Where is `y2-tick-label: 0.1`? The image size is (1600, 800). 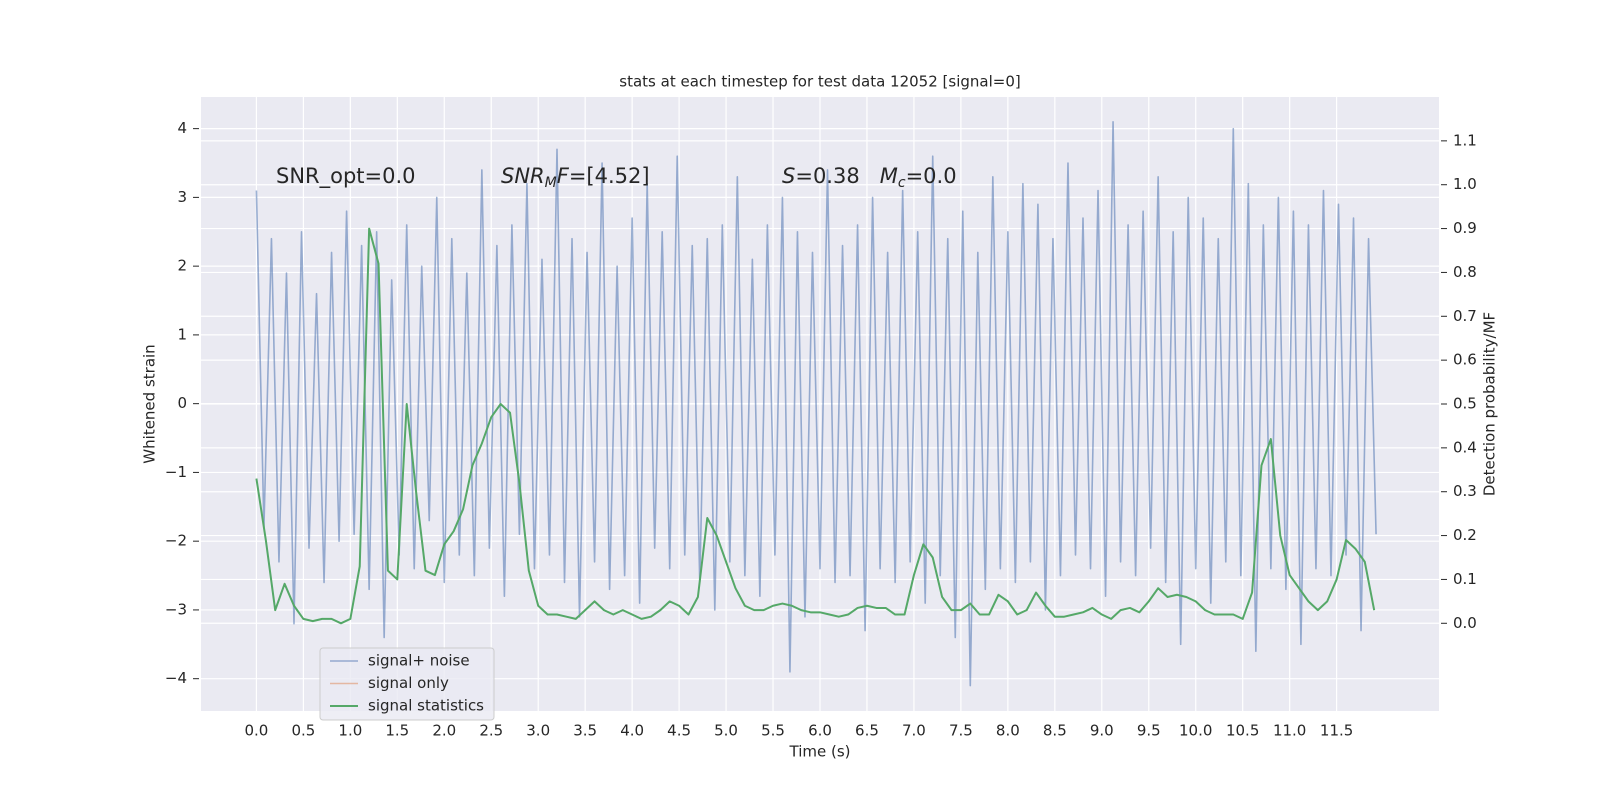
y2-tick-label: 0.1 is located at coordinates (1465, 579).